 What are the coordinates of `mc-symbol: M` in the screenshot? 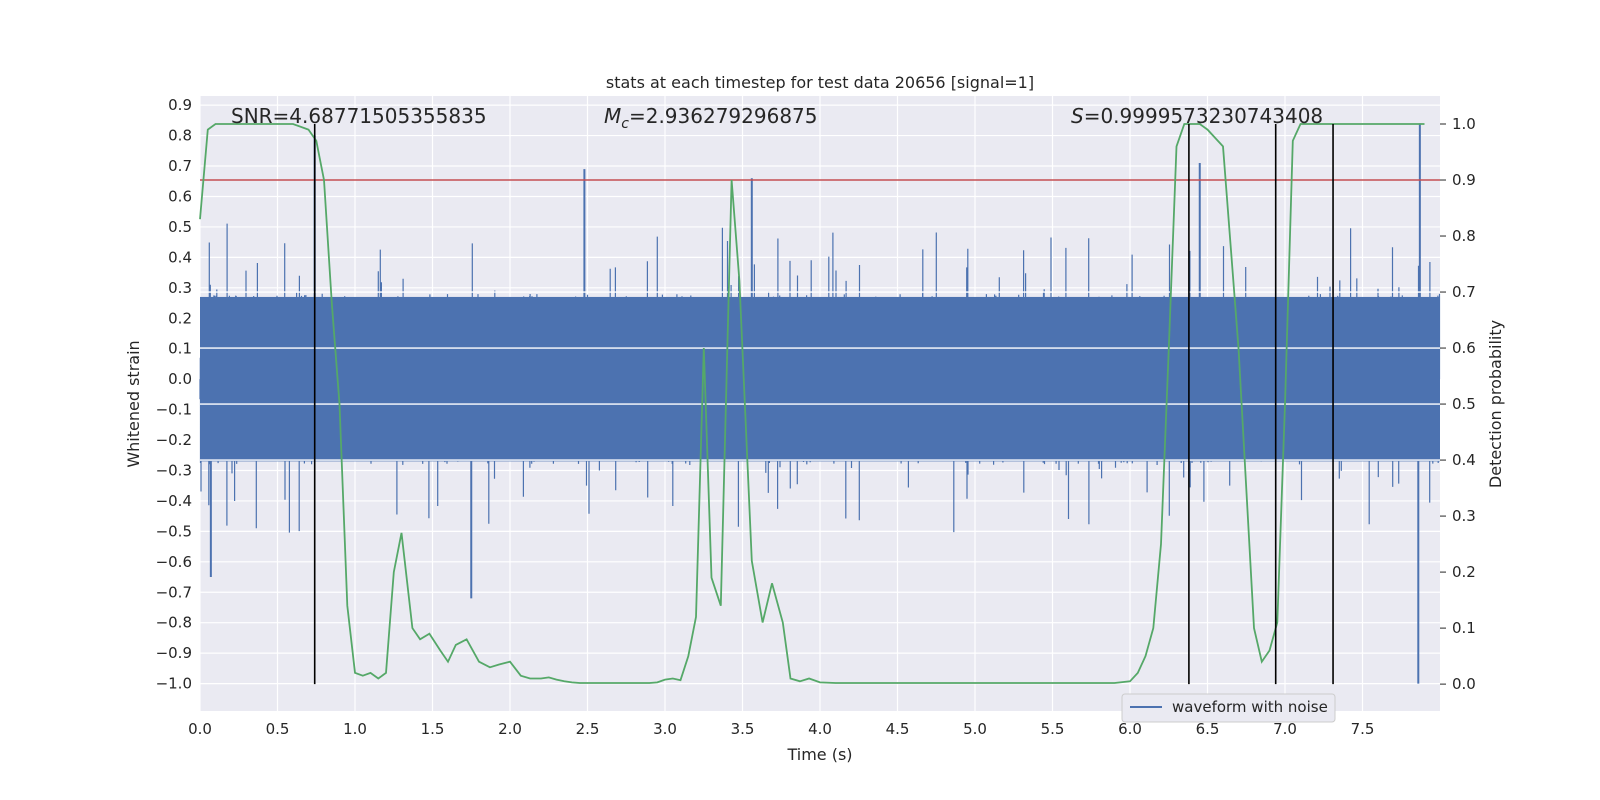 It's located at (612, 116).